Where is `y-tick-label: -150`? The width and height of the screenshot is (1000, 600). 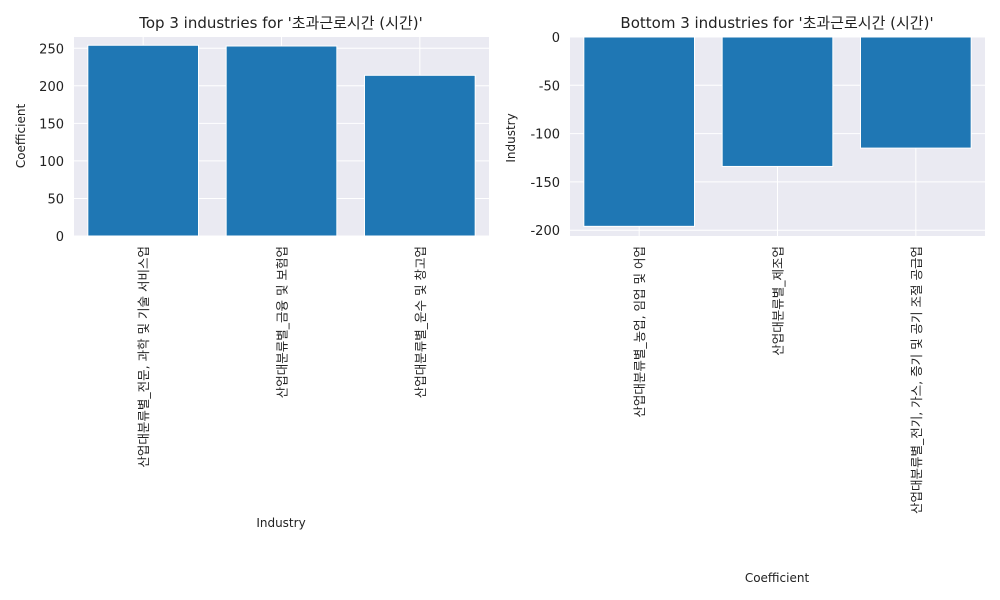 y-tick-label: -150 is located at coordinates (545, 183).